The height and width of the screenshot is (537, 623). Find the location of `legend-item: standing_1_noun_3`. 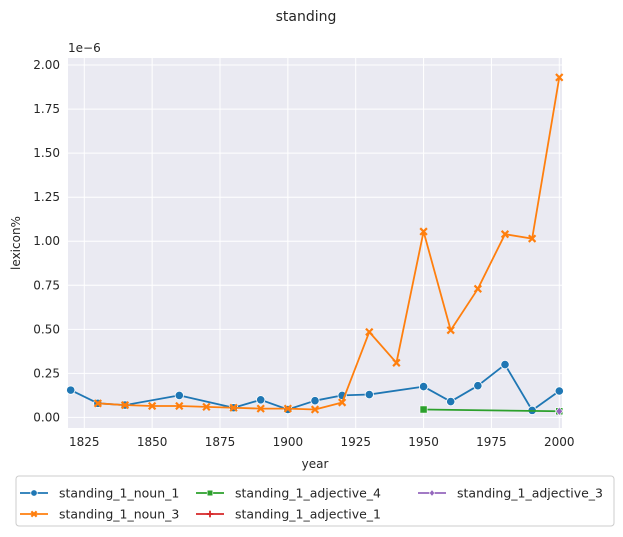

legend-item: standing_1_noun_3 is located at coordinates (99, 514).